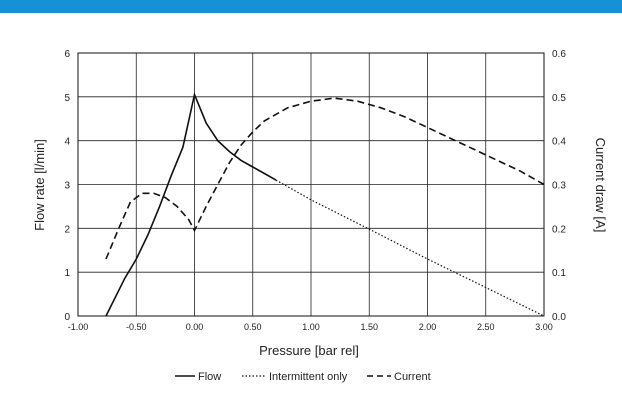 The width and height of the screenshot is (622, 409). What do you see at coordinates (559, 317) in the screenshot?
I see `y2-tick-label: 0.0` at bounding box center [559, 317].